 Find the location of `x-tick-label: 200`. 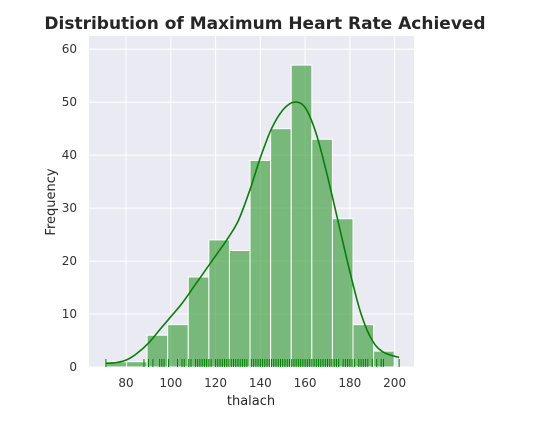

x-tick-label: 200 is located at coordinates (394, 383).